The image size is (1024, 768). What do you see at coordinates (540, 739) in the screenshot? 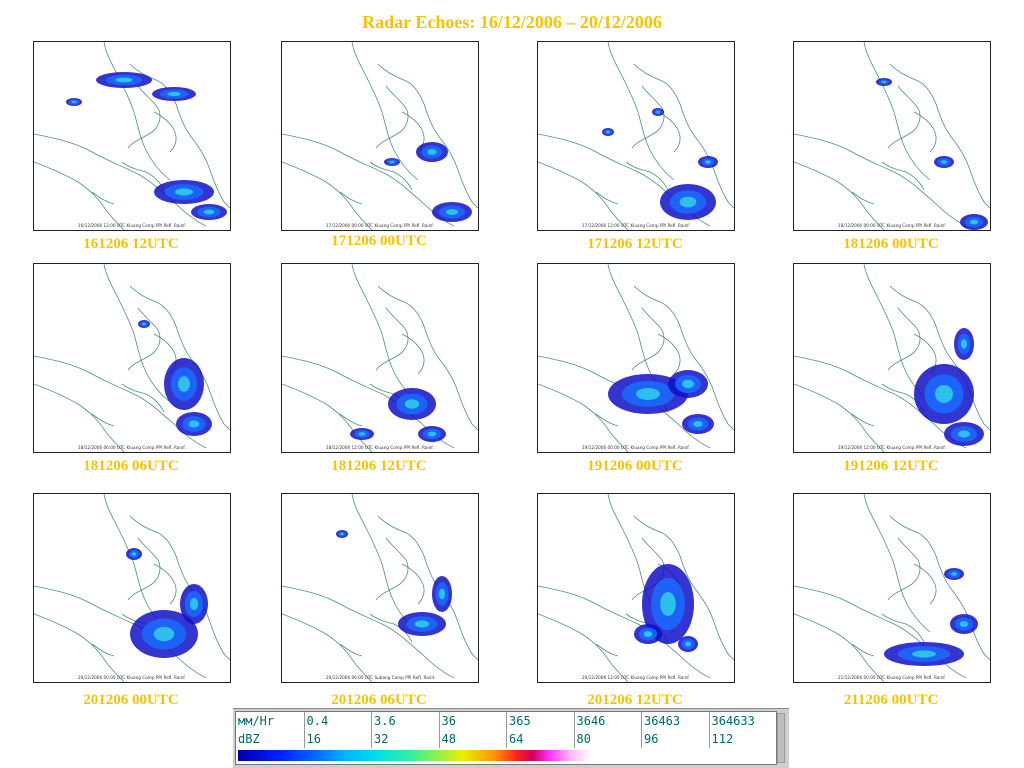
I see `legend-dbz-value: 64` at bounding box center [540, 739].